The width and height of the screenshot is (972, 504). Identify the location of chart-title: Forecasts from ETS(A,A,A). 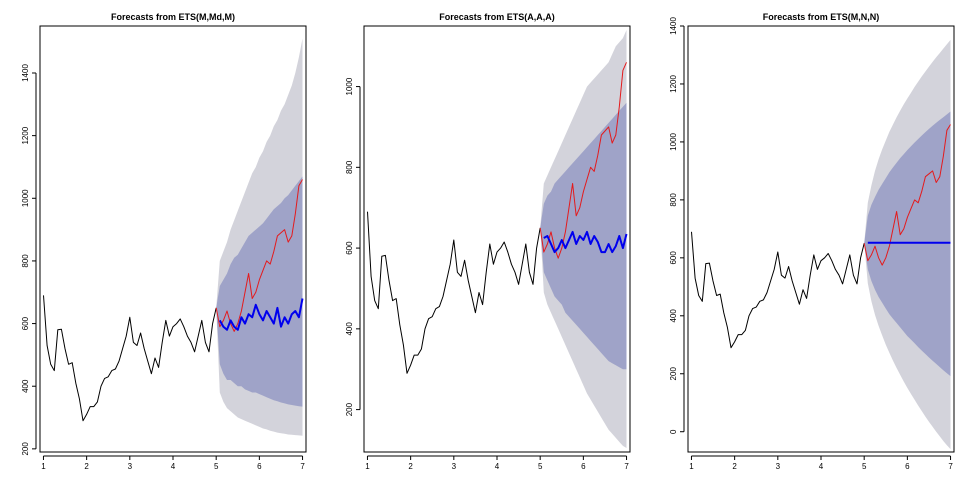
(497, 17).